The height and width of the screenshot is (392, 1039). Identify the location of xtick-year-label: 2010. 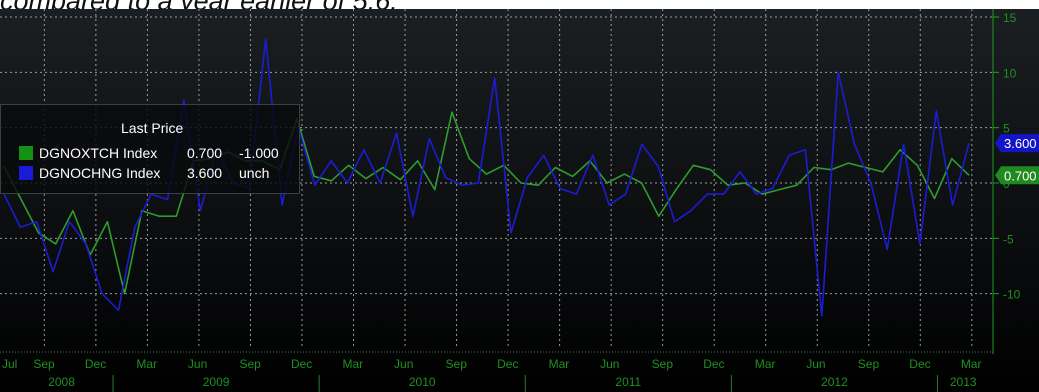
(422, 382).